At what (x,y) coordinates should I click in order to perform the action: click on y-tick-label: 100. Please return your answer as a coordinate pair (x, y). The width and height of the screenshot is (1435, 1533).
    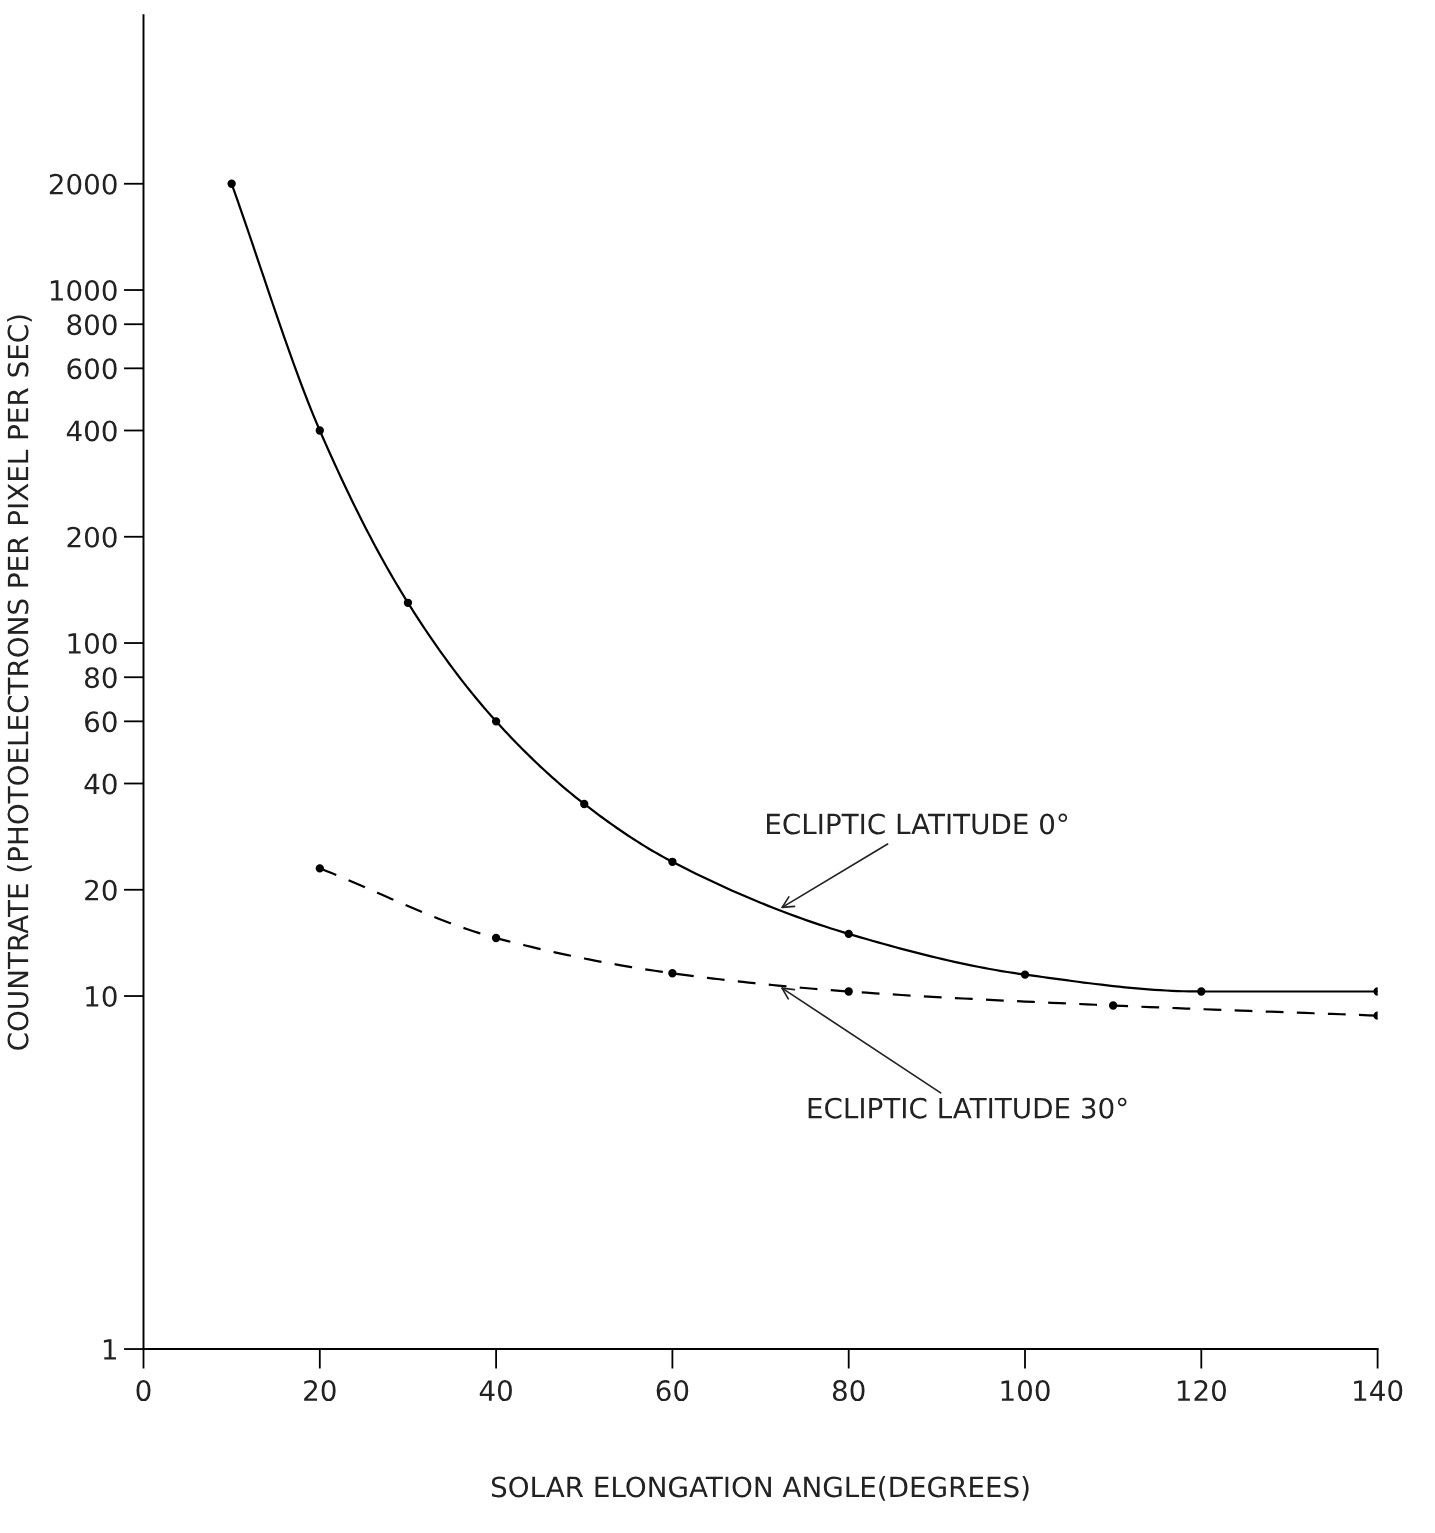
    Looking at the image, I should click on (92, 643).